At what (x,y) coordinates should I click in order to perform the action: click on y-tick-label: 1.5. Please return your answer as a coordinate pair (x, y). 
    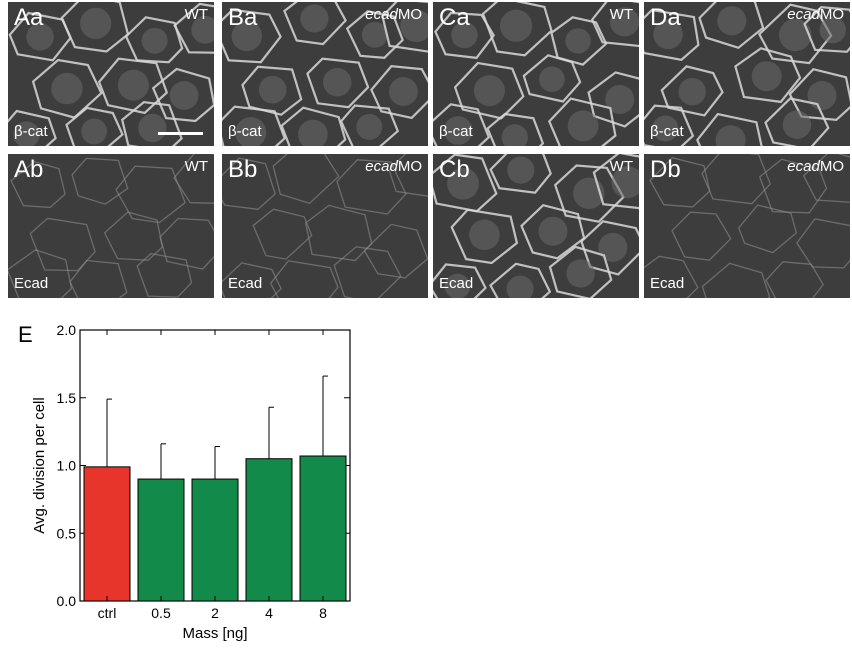
    Looking at the image, I should click on (67, 398).